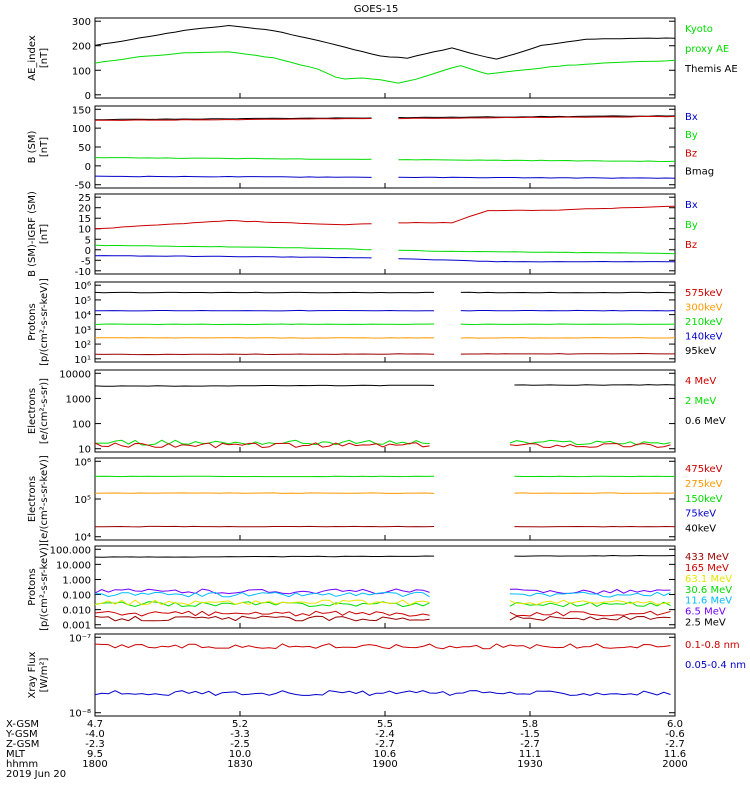 The width and height of the screenshot is (750, 800). What do you see at coordinates (82, 316) in the screenshot?
I see `ytick-label-protons_lo: 10⁴` at bounding box center [82, 316].